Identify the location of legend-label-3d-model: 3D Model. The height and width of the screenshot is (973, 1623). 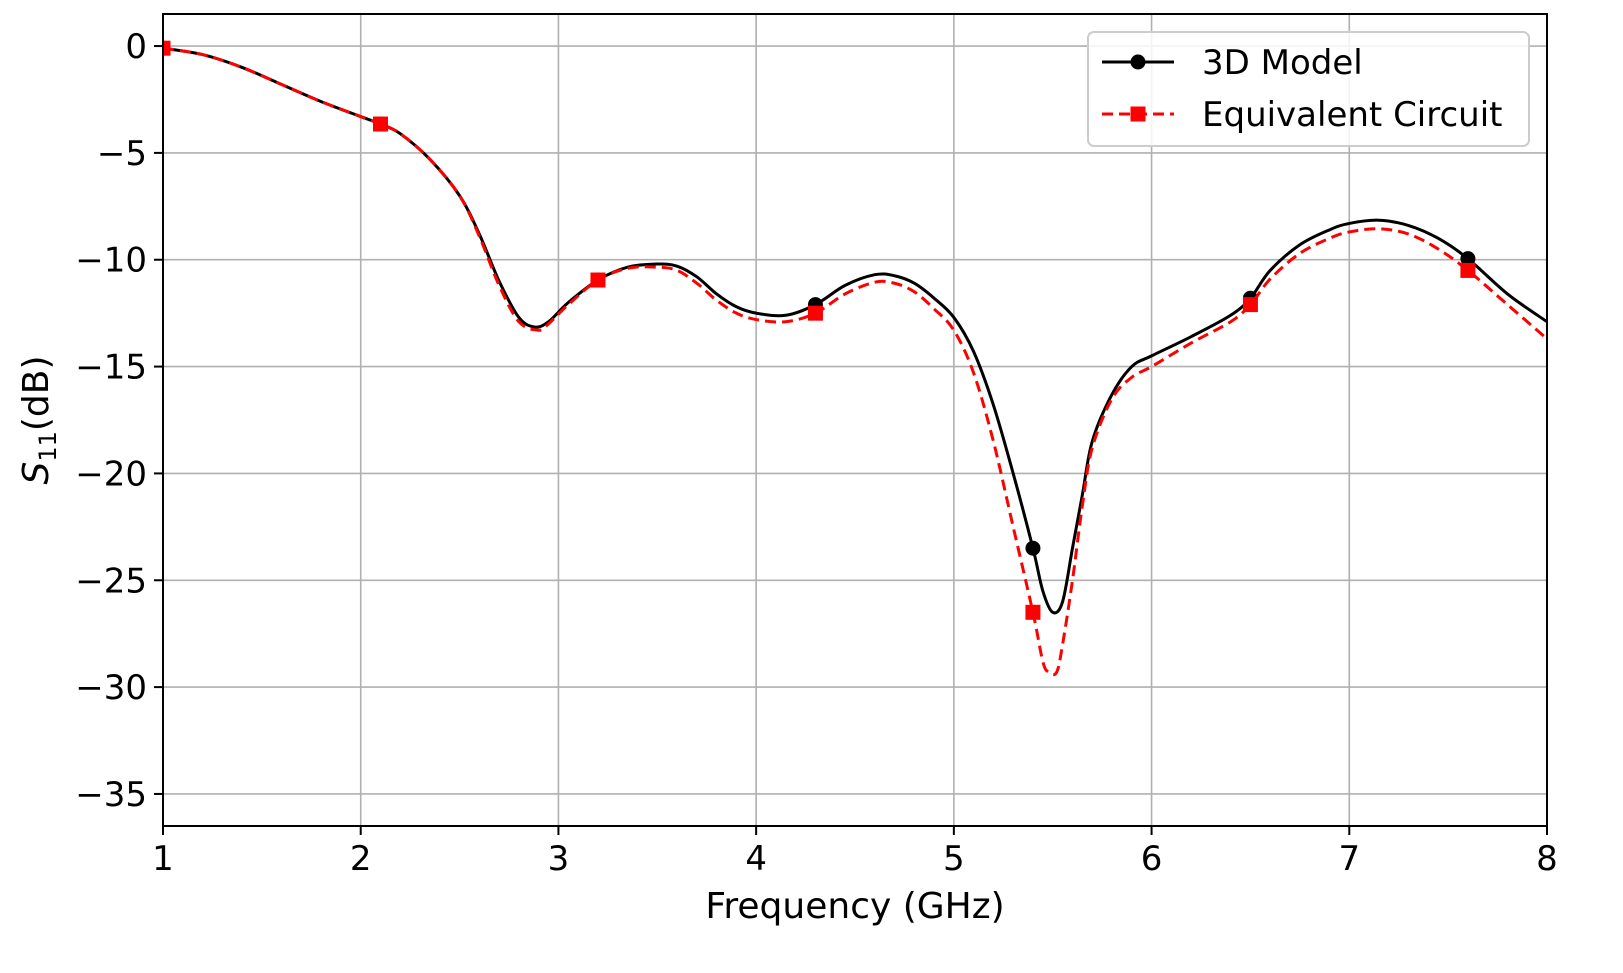
(1282, 63).